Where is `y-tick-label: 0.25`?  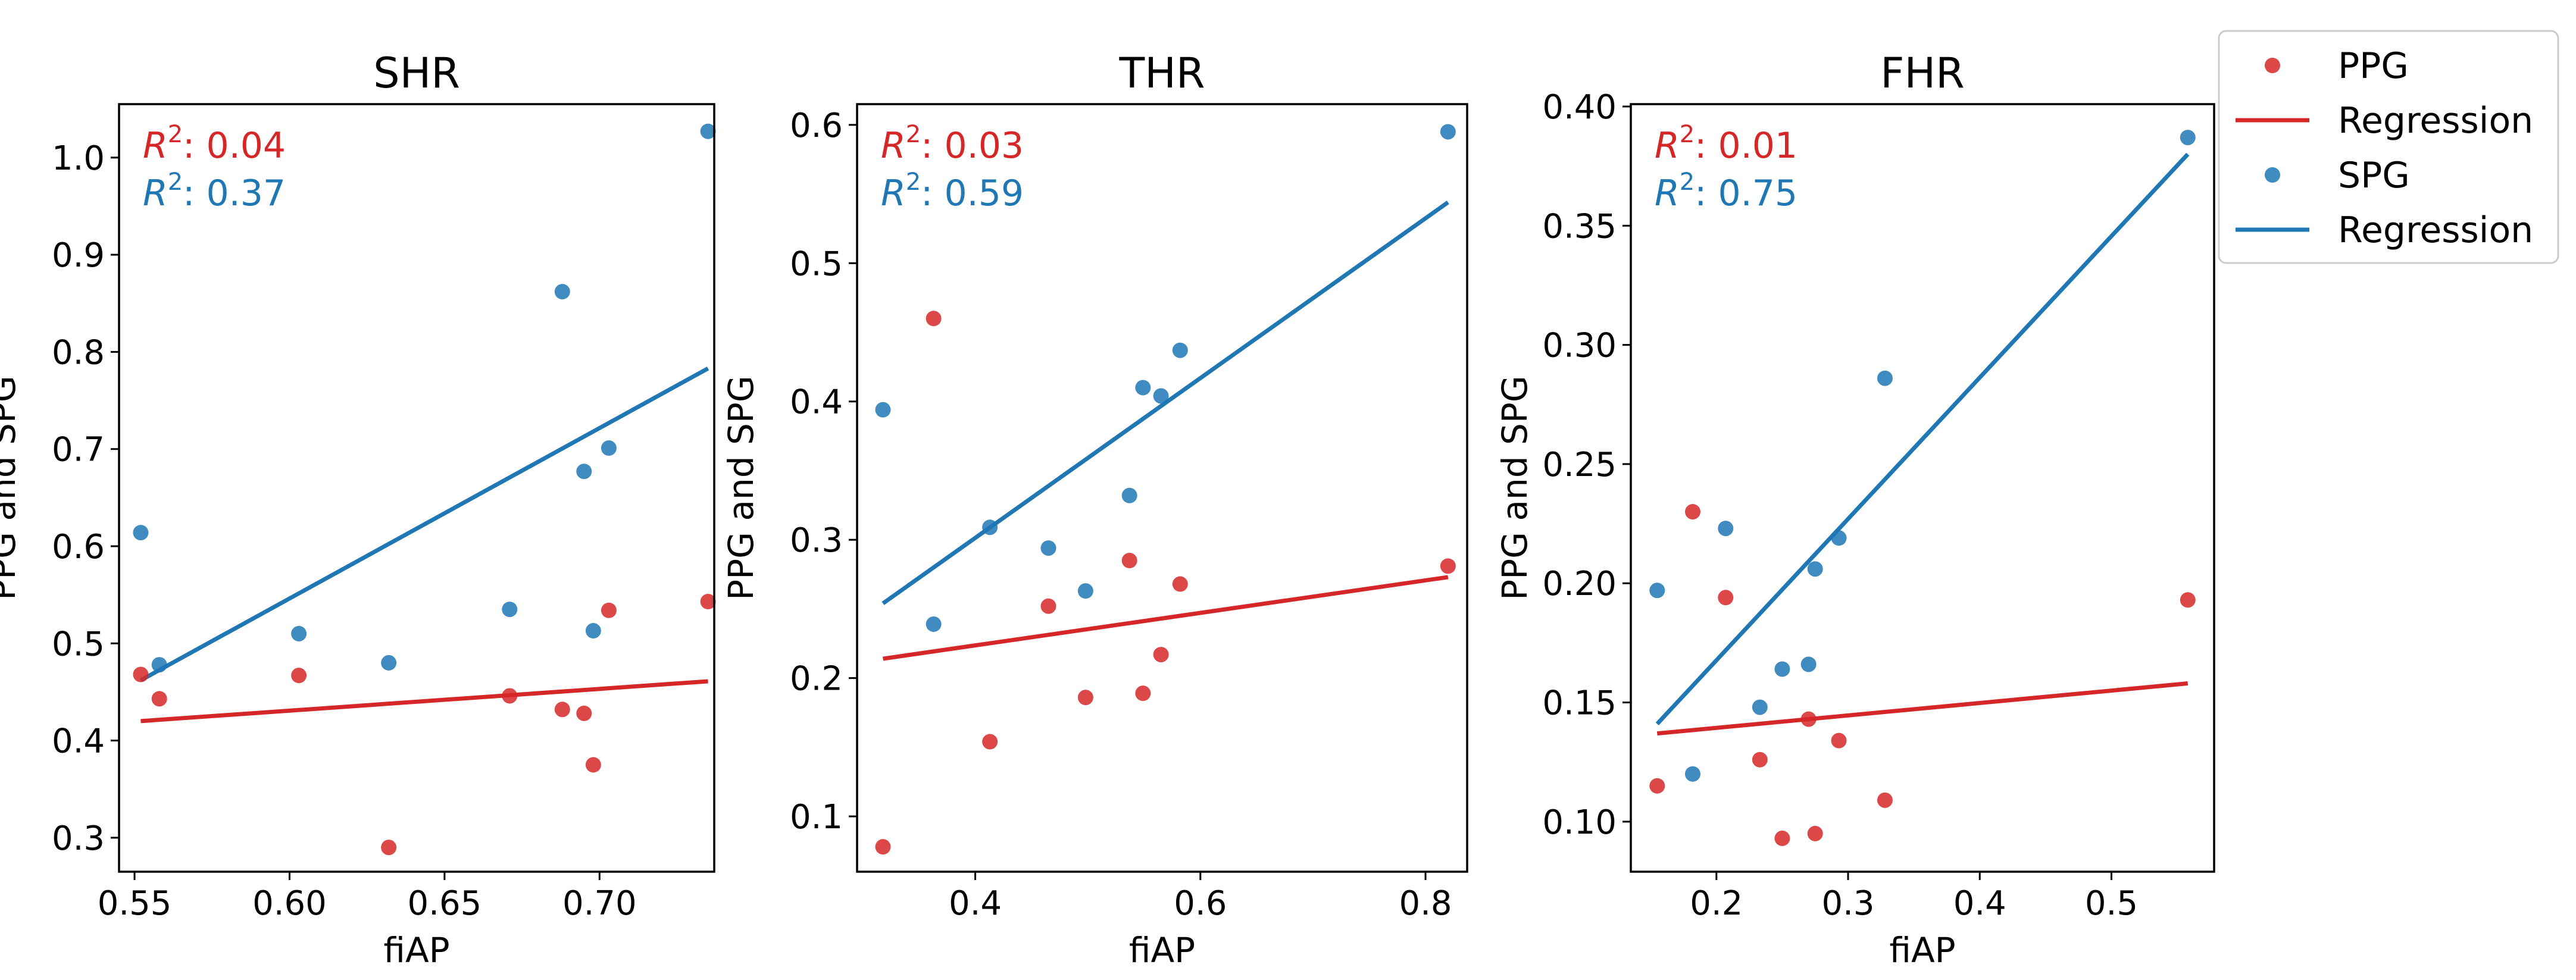 y-tick-label: 0.25 is located at coordinates (1579, 465).